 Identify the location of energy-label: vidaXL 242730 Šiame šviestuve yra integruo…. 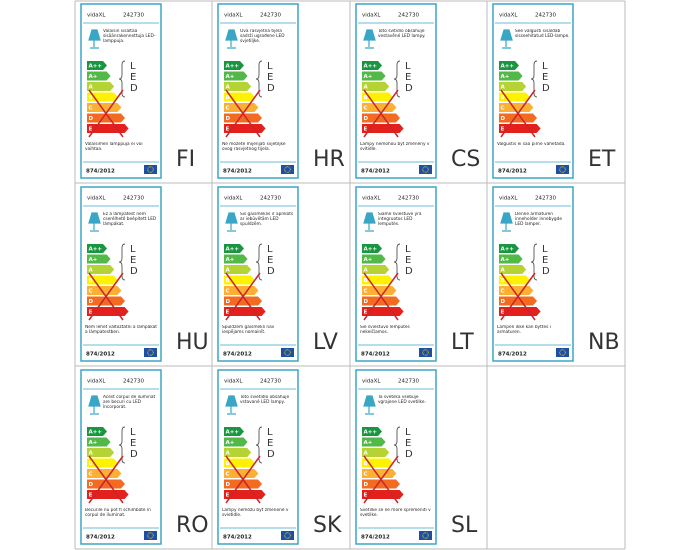
(414, 274).